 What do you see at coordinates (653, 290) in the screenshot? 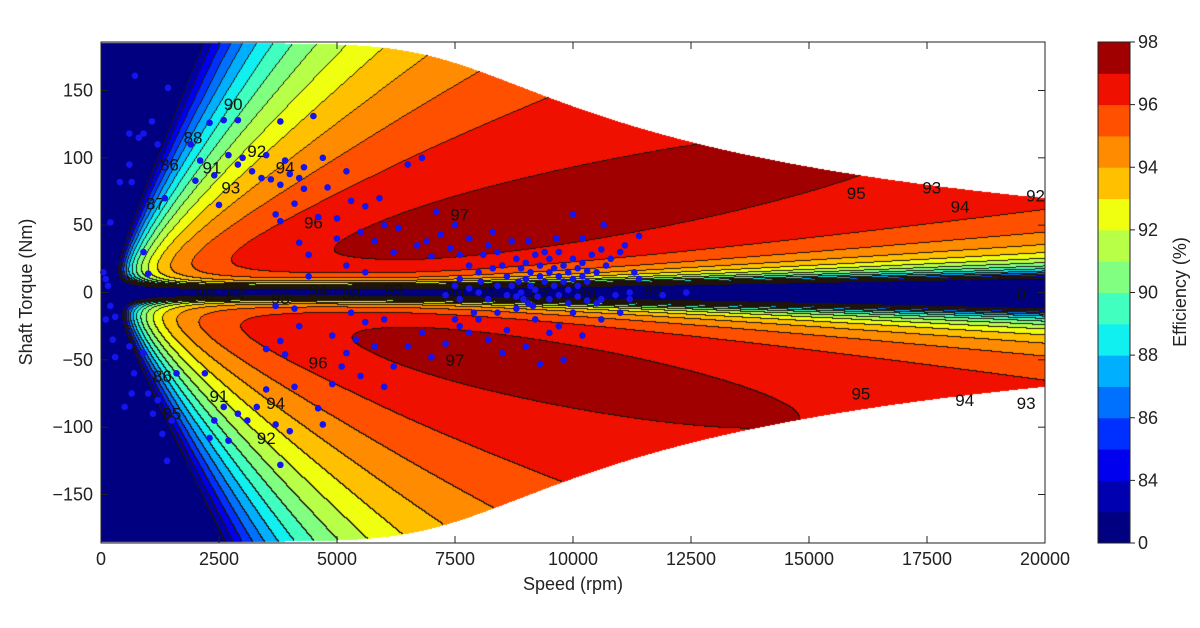
I see `contour-label: 89` at bounding box center [653, 290].